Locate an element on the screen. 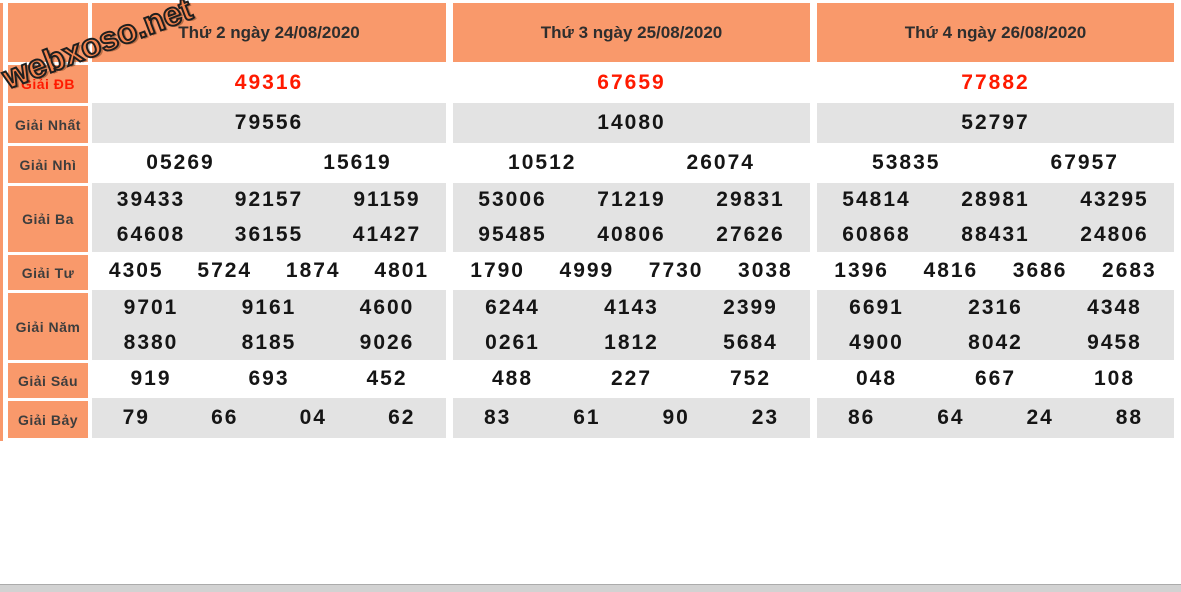  prize-number: 24806 is located at coordinates (1114, 234).